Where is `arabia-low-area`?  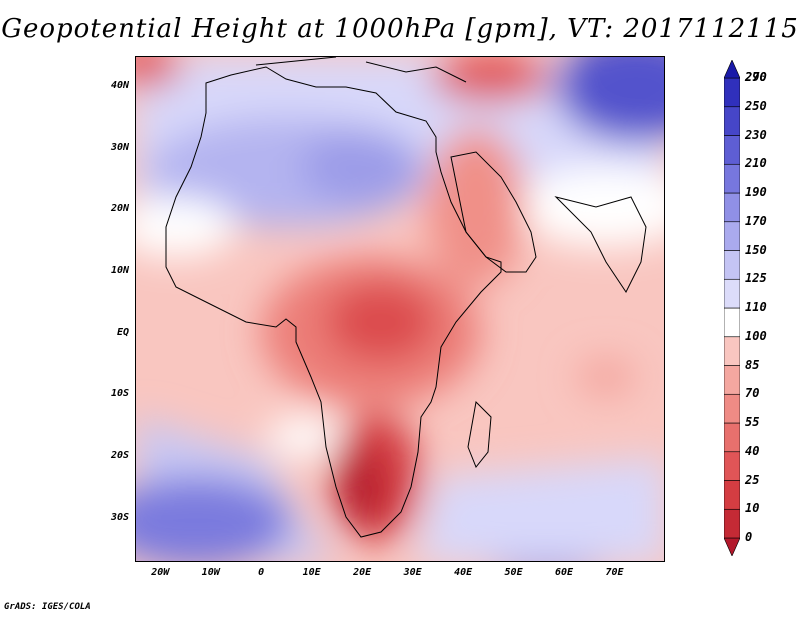
arabia-low-area is located at coordinates (476, 207).